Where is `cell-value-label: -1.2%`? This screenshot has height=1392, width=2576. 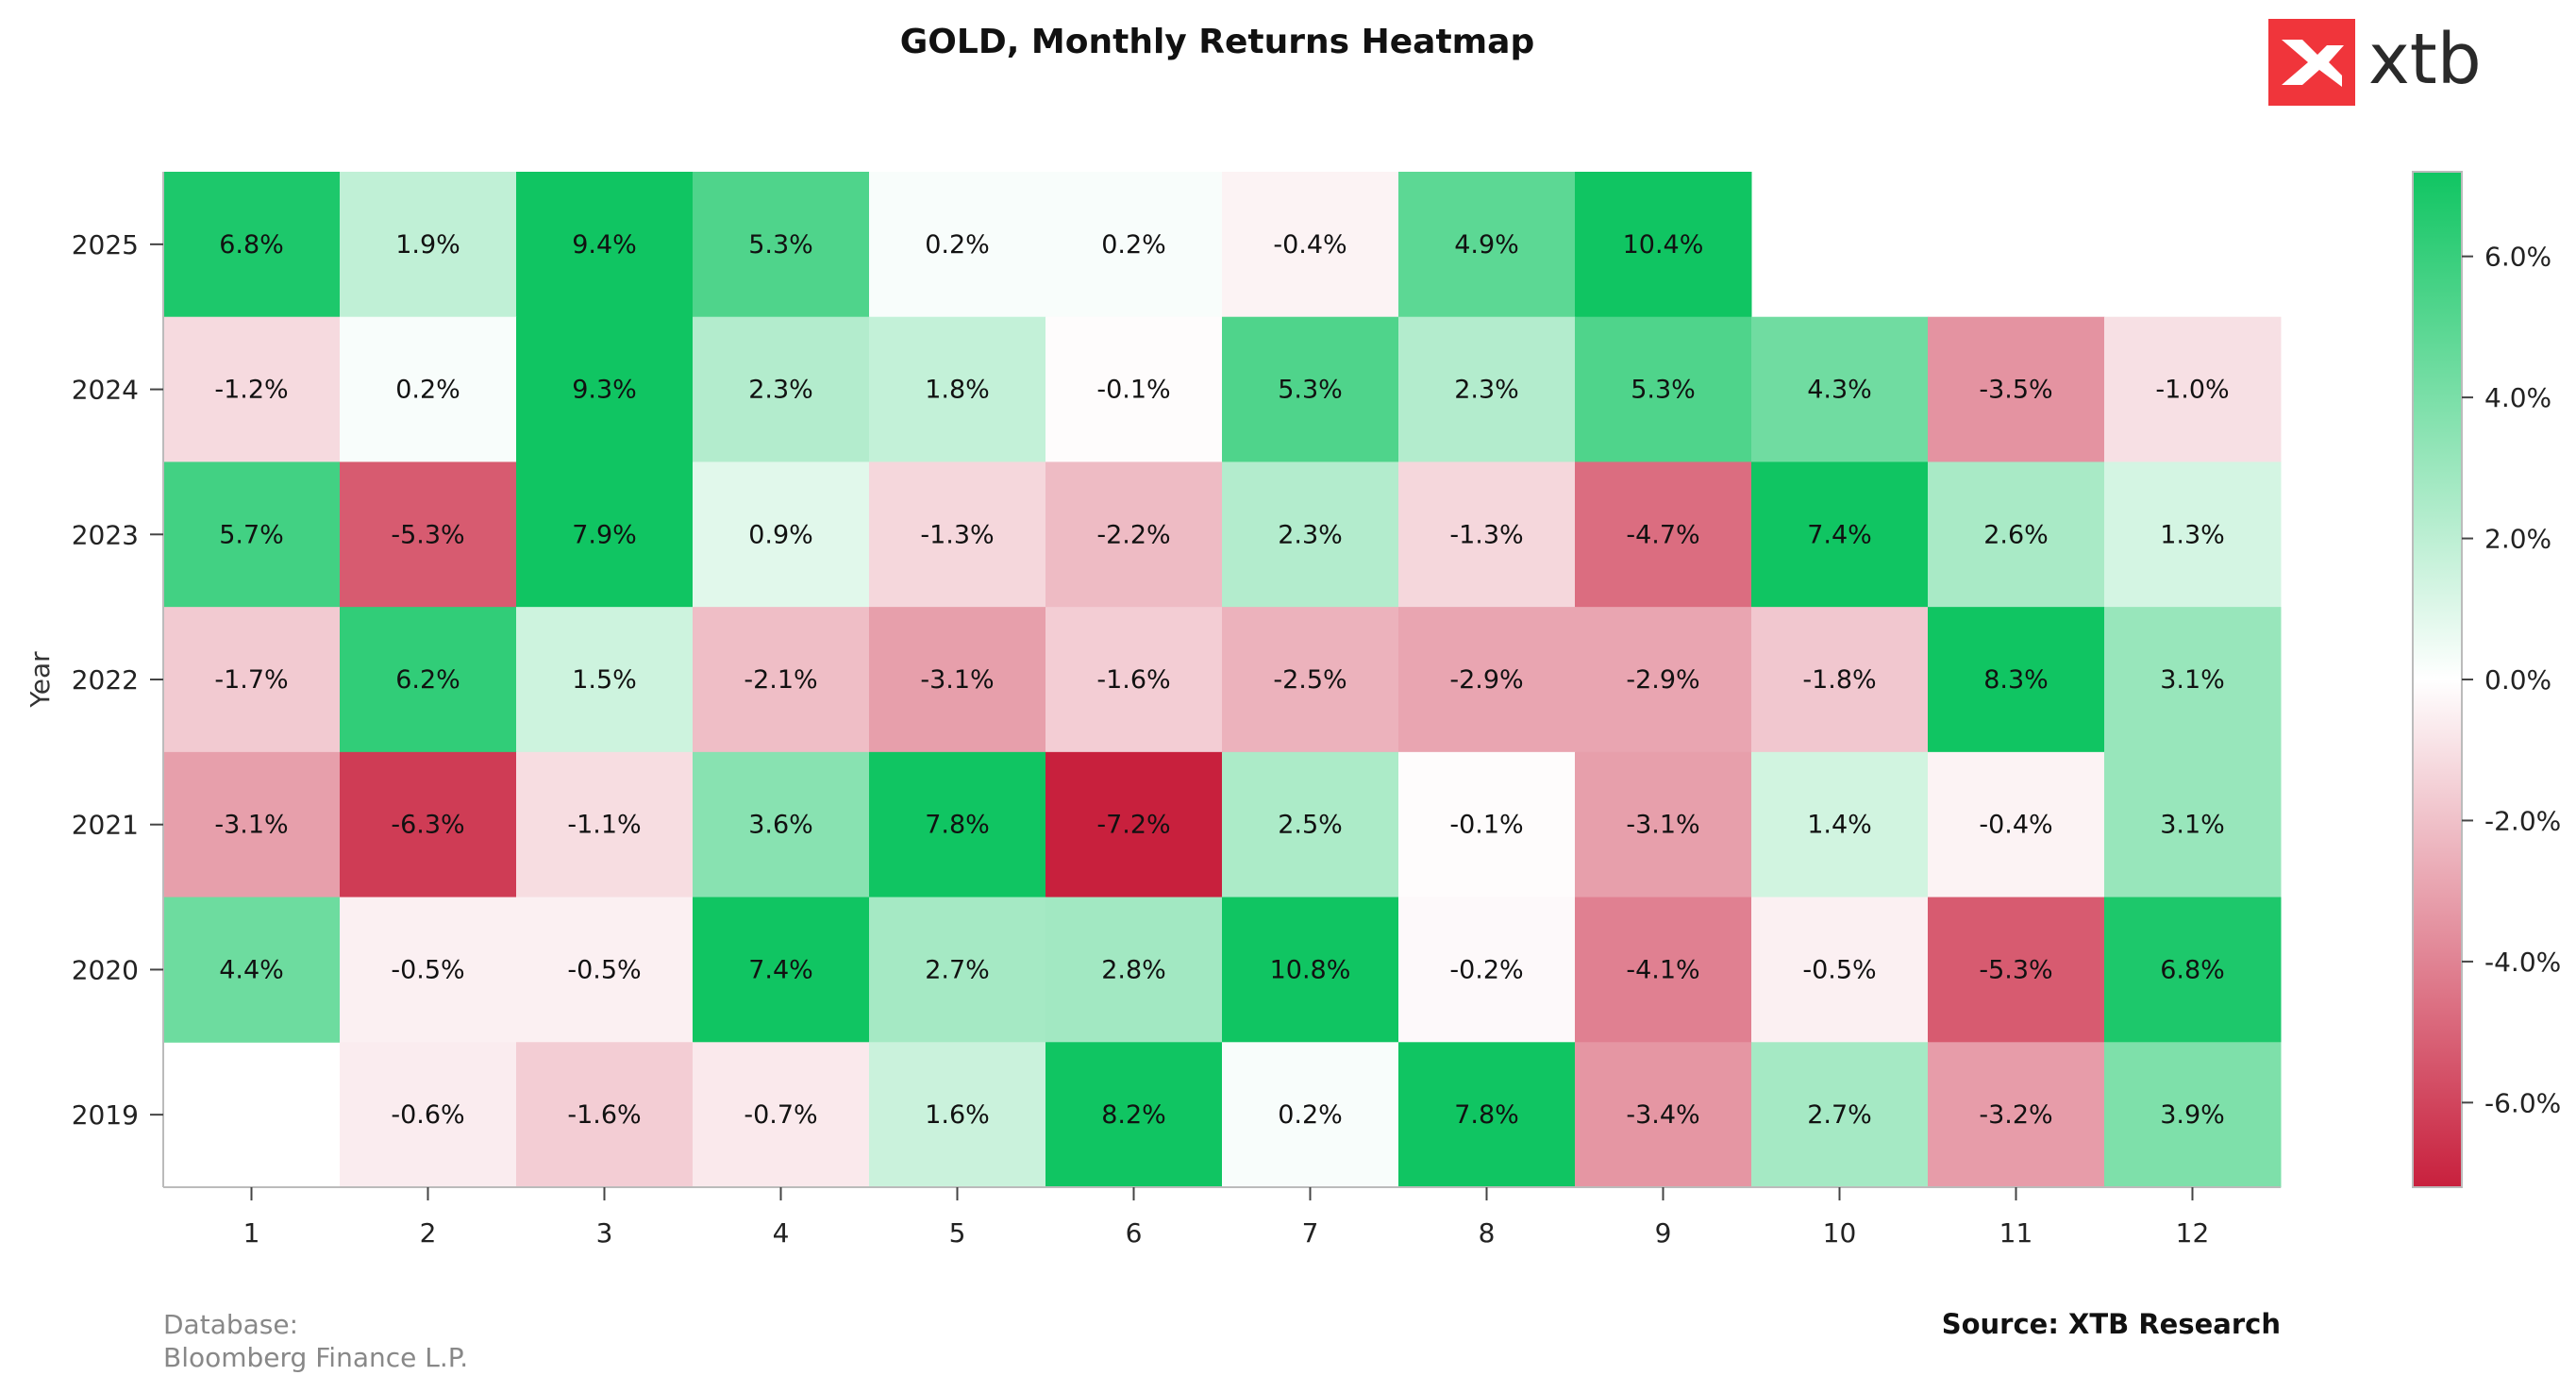 cell-value-label: -1.2% is located at coordinates (251, 391).